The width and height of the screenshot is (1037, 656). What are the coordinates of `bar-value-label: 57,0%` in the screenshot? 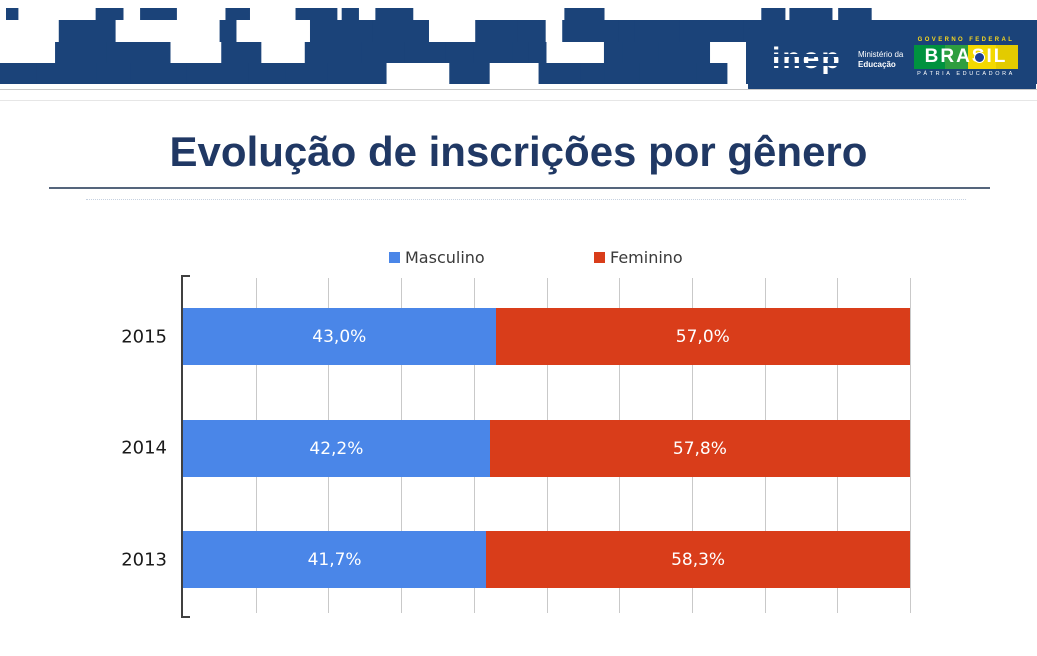 It's located at (702, 336).